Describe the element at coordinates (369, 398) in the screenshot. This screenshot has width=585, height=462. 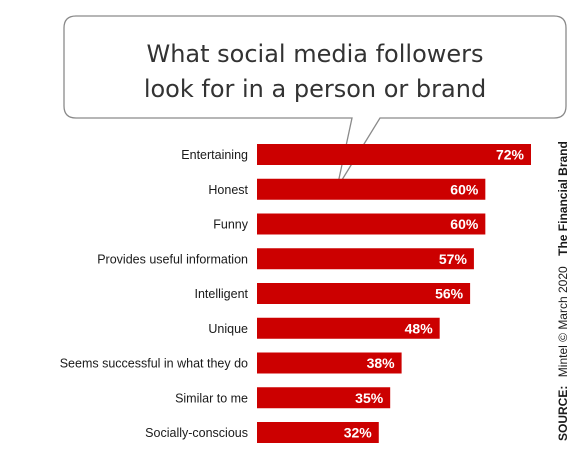
I see `value-label: 35%` at that location.